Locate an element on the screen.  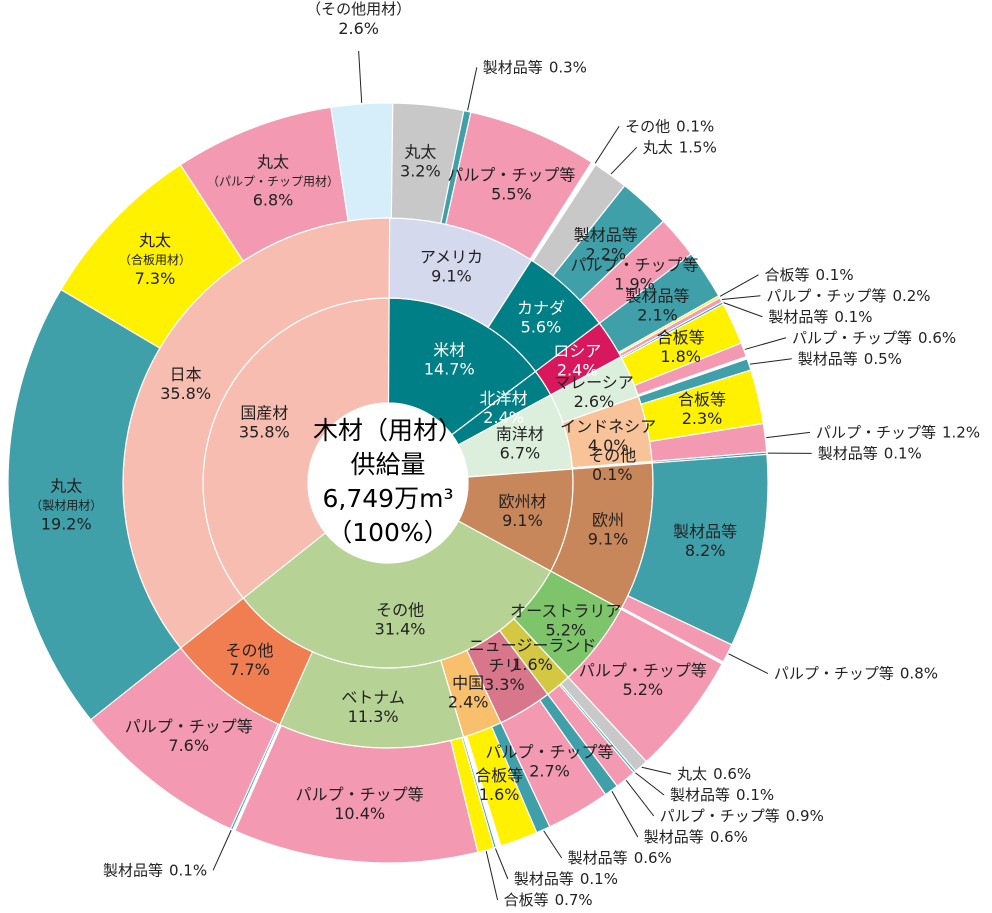
outside-label: 製材品等 0.3% is located at coordinates (535, 67).